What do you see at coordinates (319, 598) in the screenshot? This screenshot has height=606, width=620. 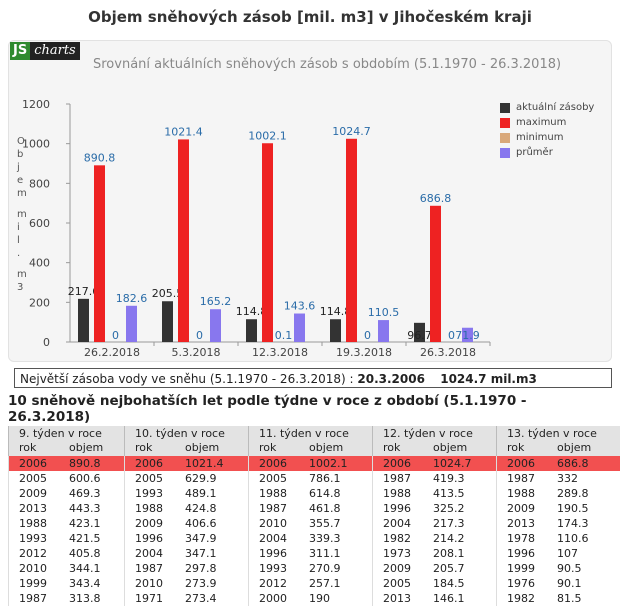 I see `cell-value: 190` at bounding box center [319, 598].